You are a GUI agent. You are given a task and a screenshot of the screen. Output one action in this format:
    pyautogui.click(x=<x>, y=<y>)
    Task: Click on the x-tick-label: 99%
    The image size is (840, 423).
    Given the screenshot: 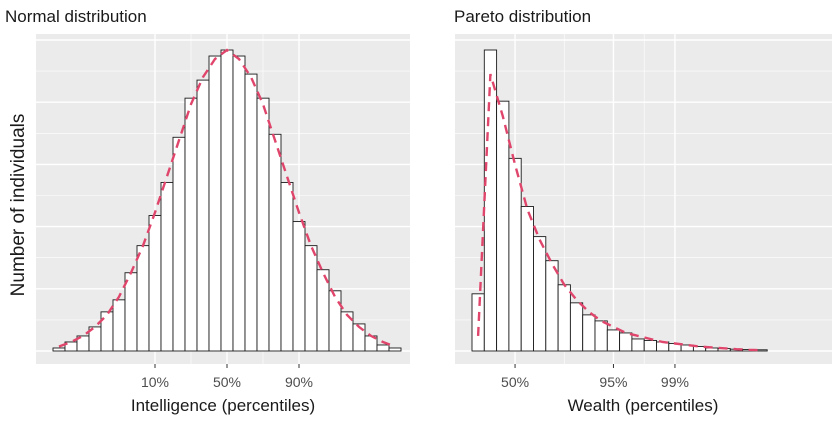 What is the action you would take?
    pyautogui.click(x=675, y=382)
    